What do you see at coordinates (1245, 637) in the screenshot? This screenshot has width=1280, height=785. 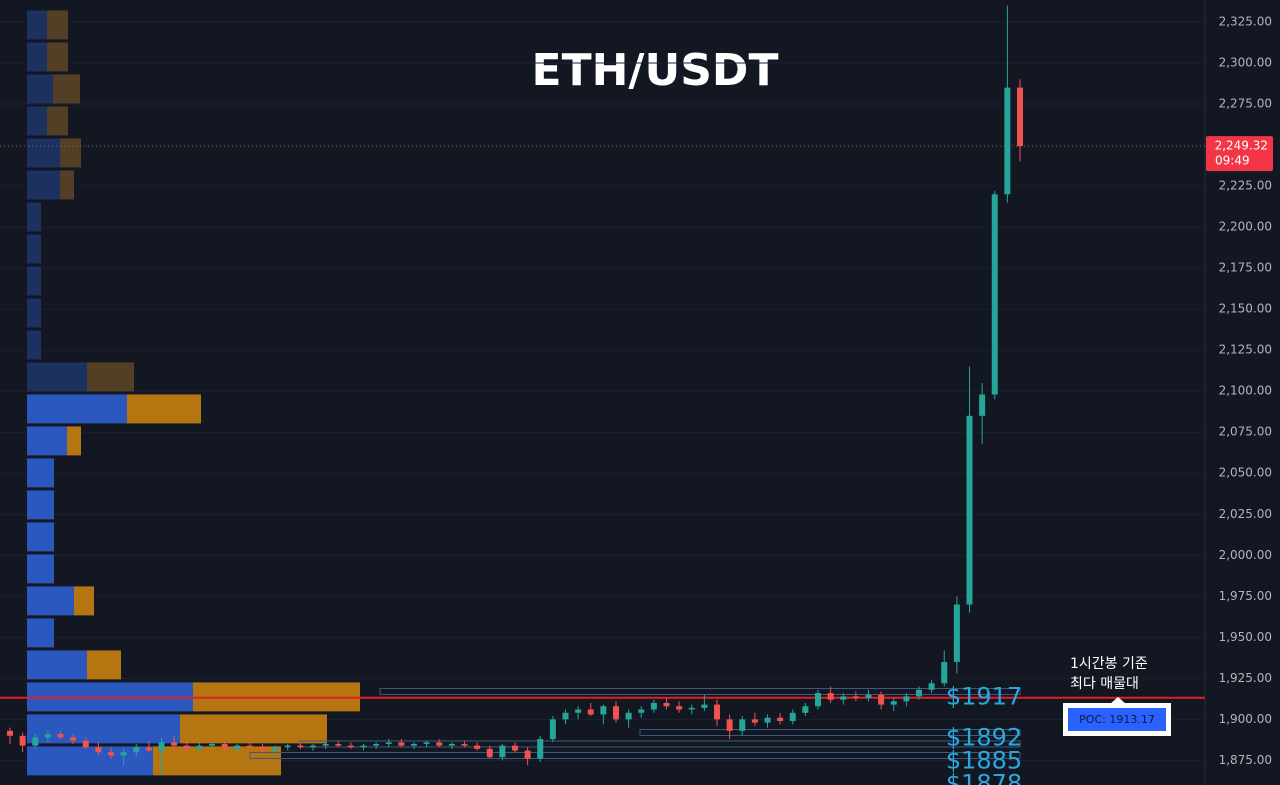 I see `y-tick-label: 1,950.00` at bounding box center [1245, 637].